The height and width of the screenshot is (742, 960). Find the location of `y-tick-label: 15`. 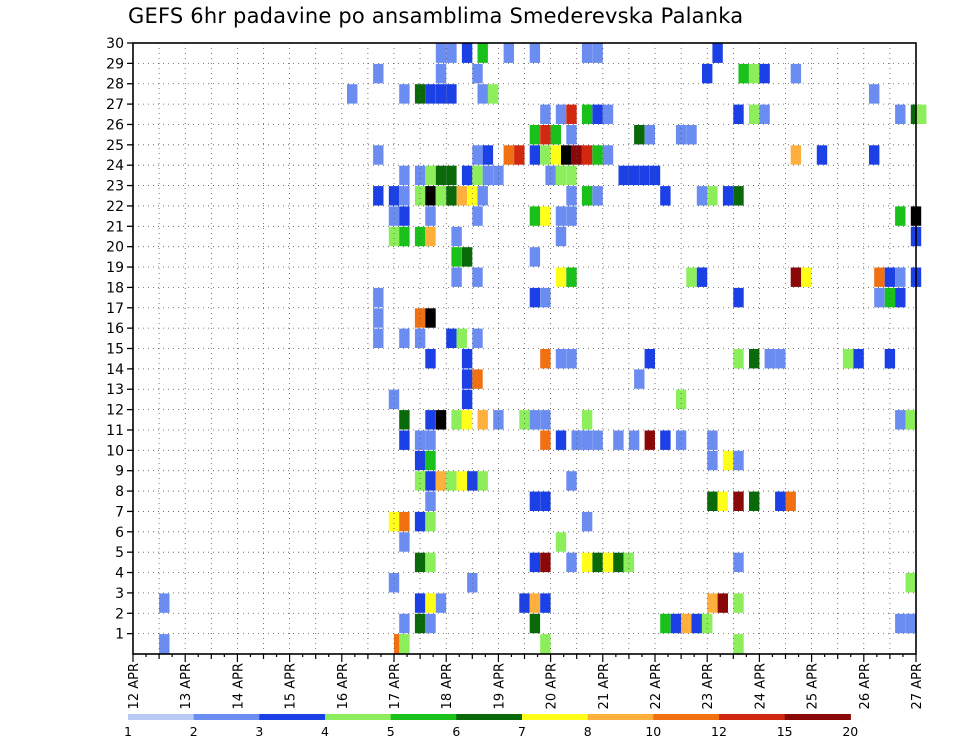

y-tick-label: 15 is located at coordinates (115, 350).